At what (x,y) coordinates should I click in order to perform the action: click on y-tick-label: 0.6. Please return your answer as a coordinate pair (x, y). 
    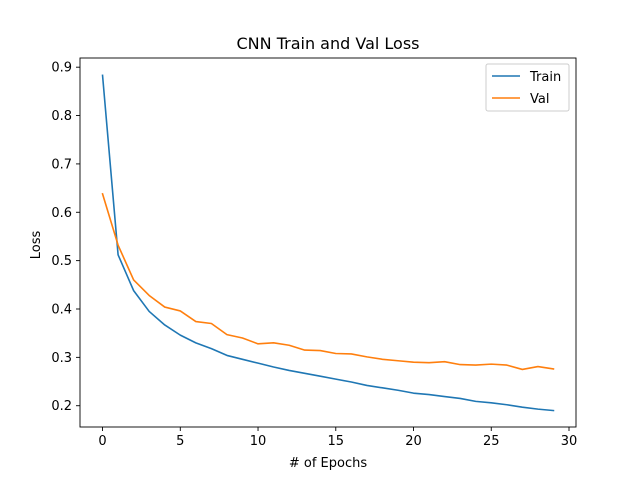
    Looking at the image, I should click on (61, 213).